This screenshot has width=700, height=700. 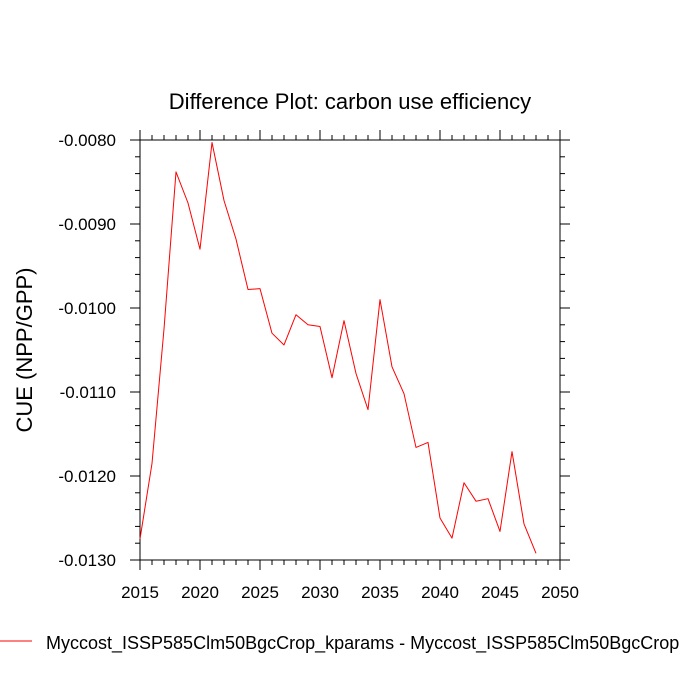 I want to click on x-tick-label: 2040, so click(x=440, y=592).